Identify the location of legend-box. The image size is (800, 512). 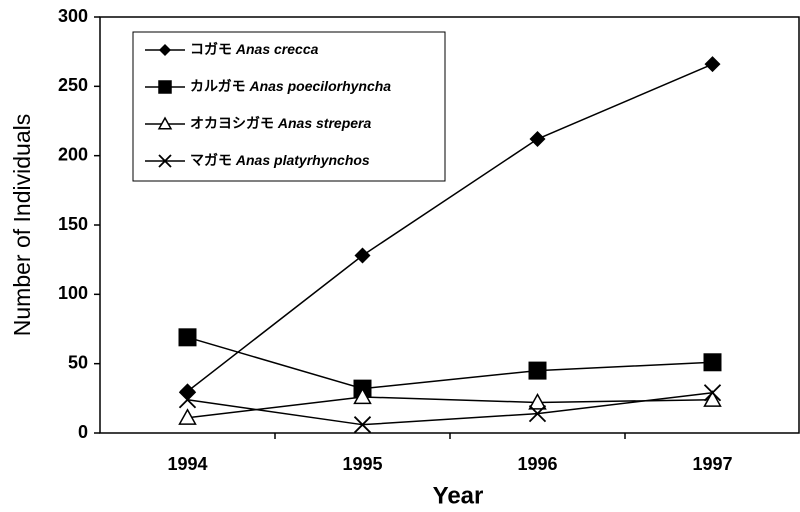
(289, 106).